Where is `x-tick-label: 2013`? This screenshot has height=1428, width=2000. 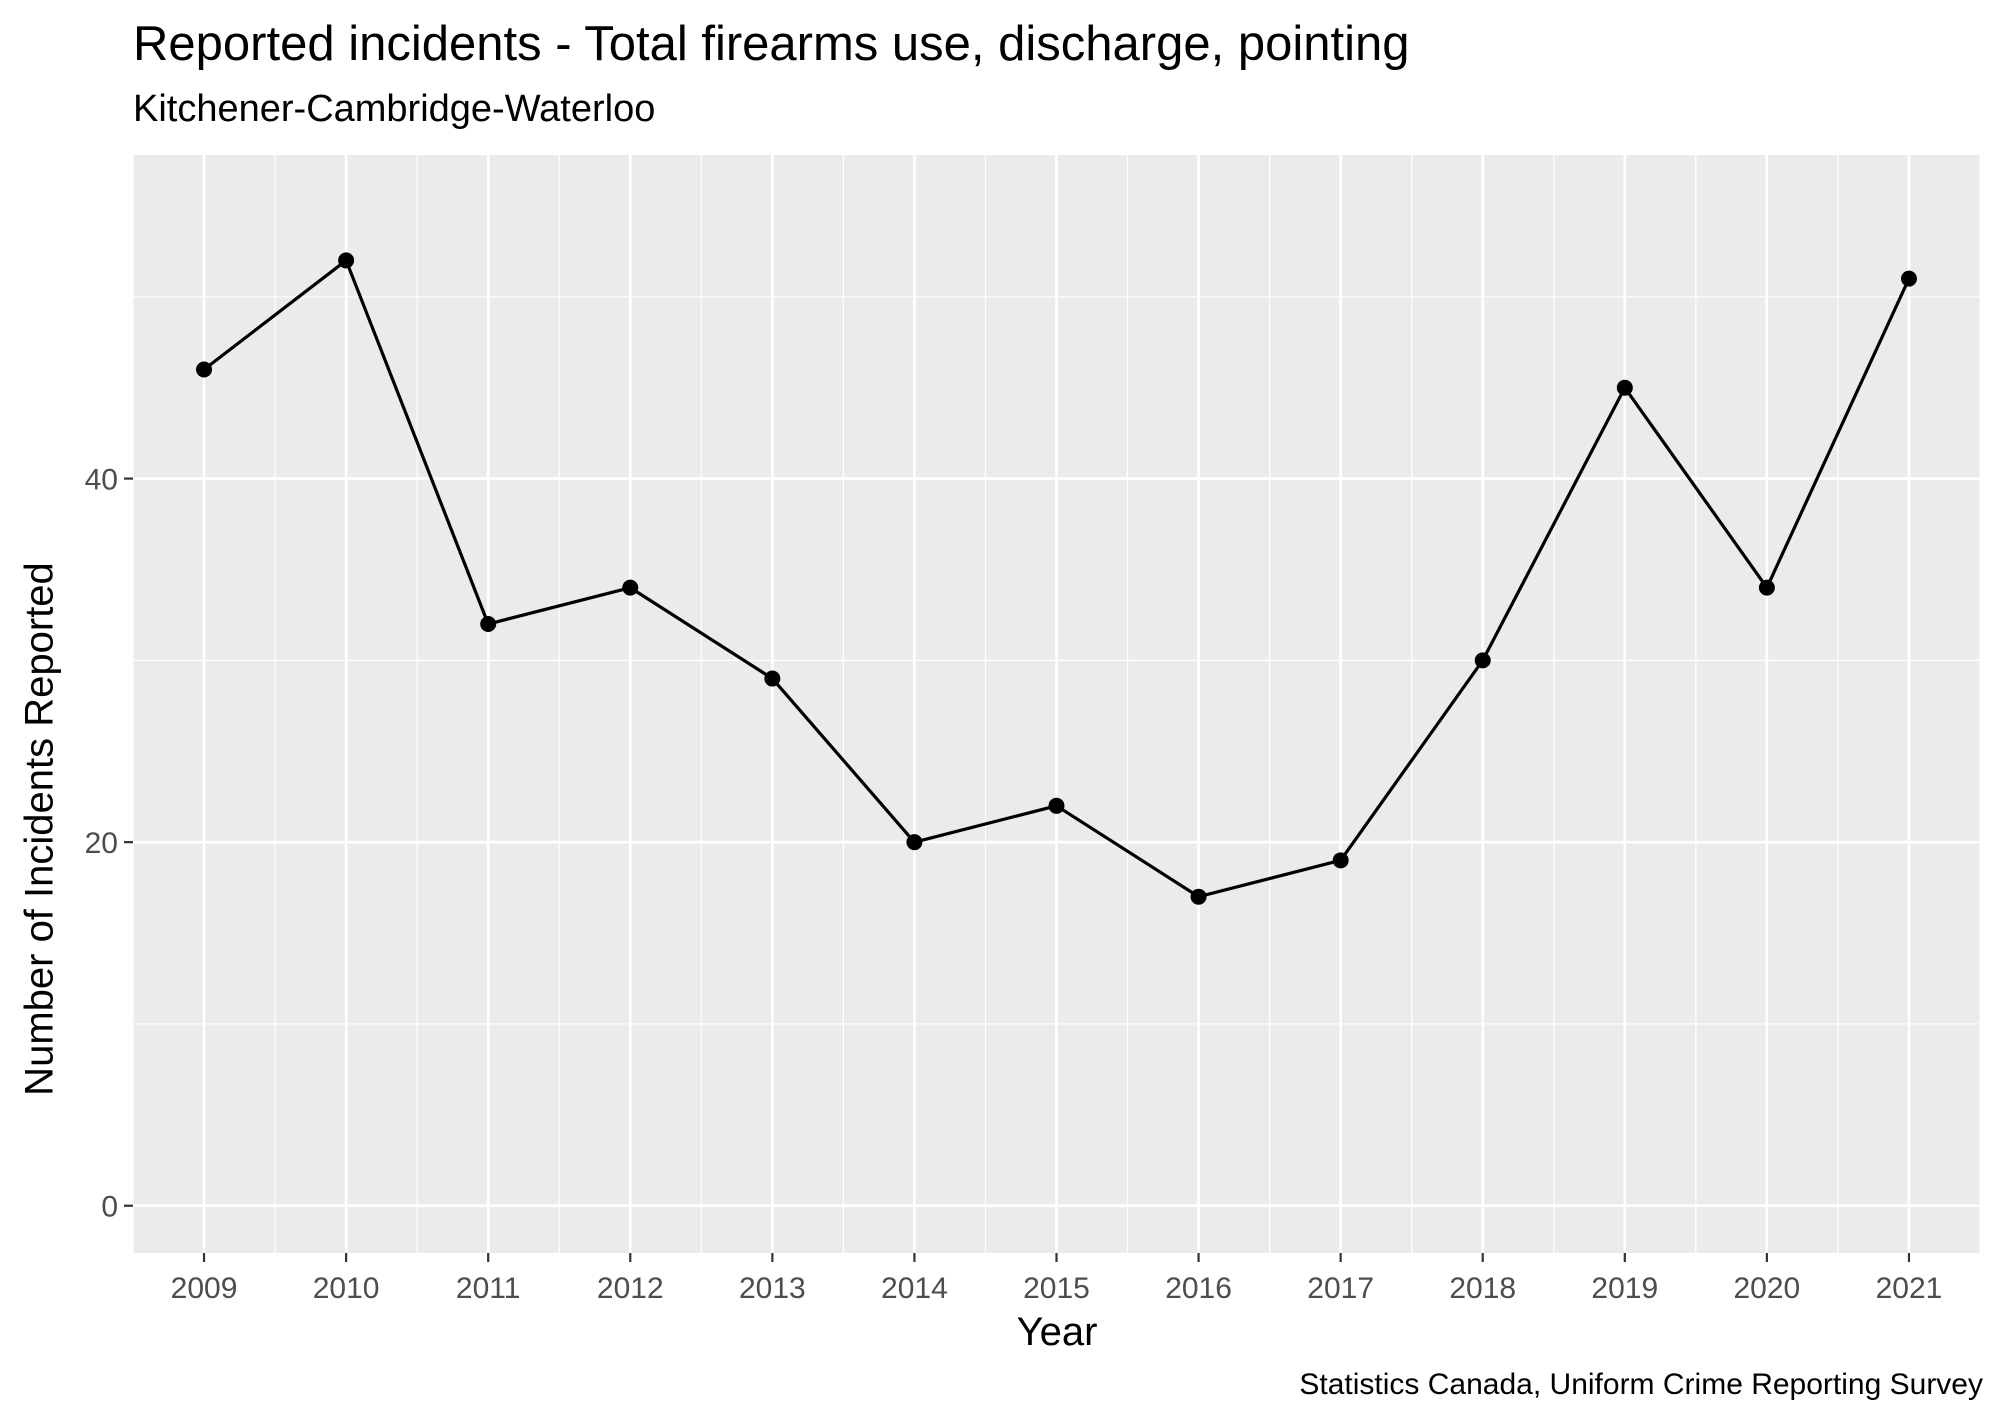
x-tick-label: 2013 is located at coordinates (772, 1288).